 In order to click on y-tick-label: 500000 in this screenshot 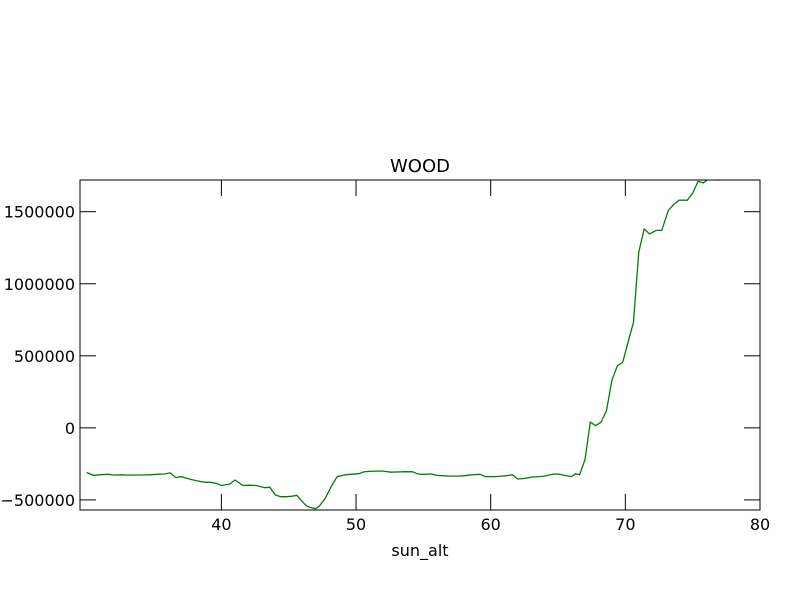, I will do `click(44, 356)`.